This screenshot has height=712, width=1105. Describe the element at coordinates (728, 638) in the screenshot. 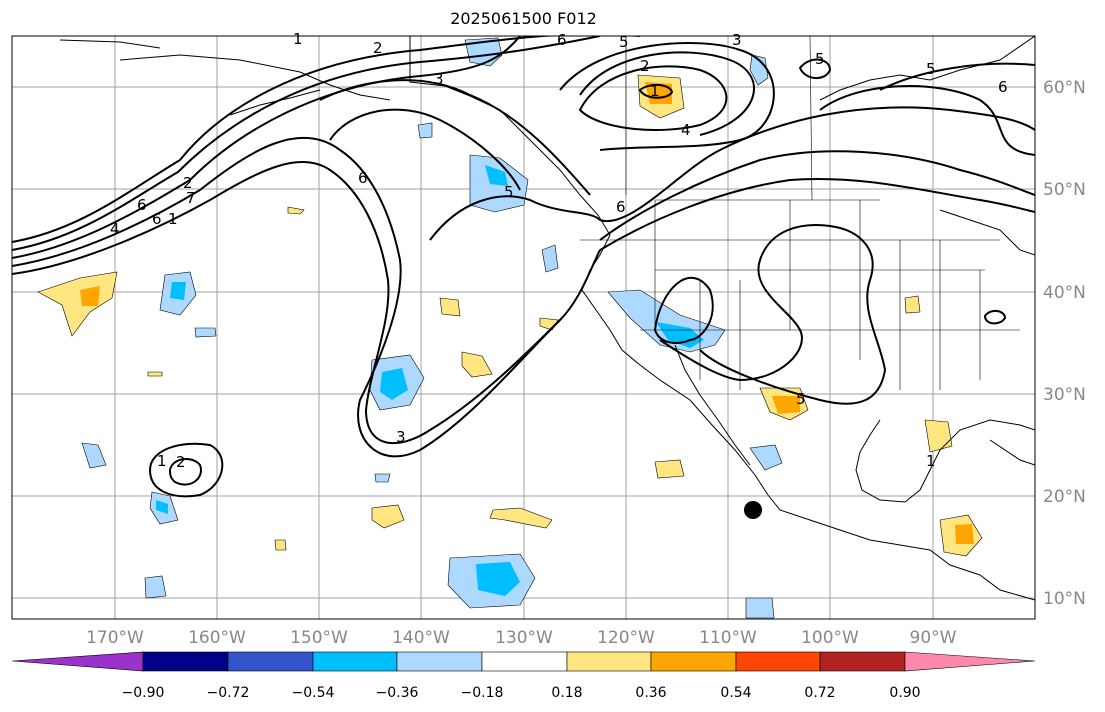

I see `lon-tick-label: 110°W` at that location.